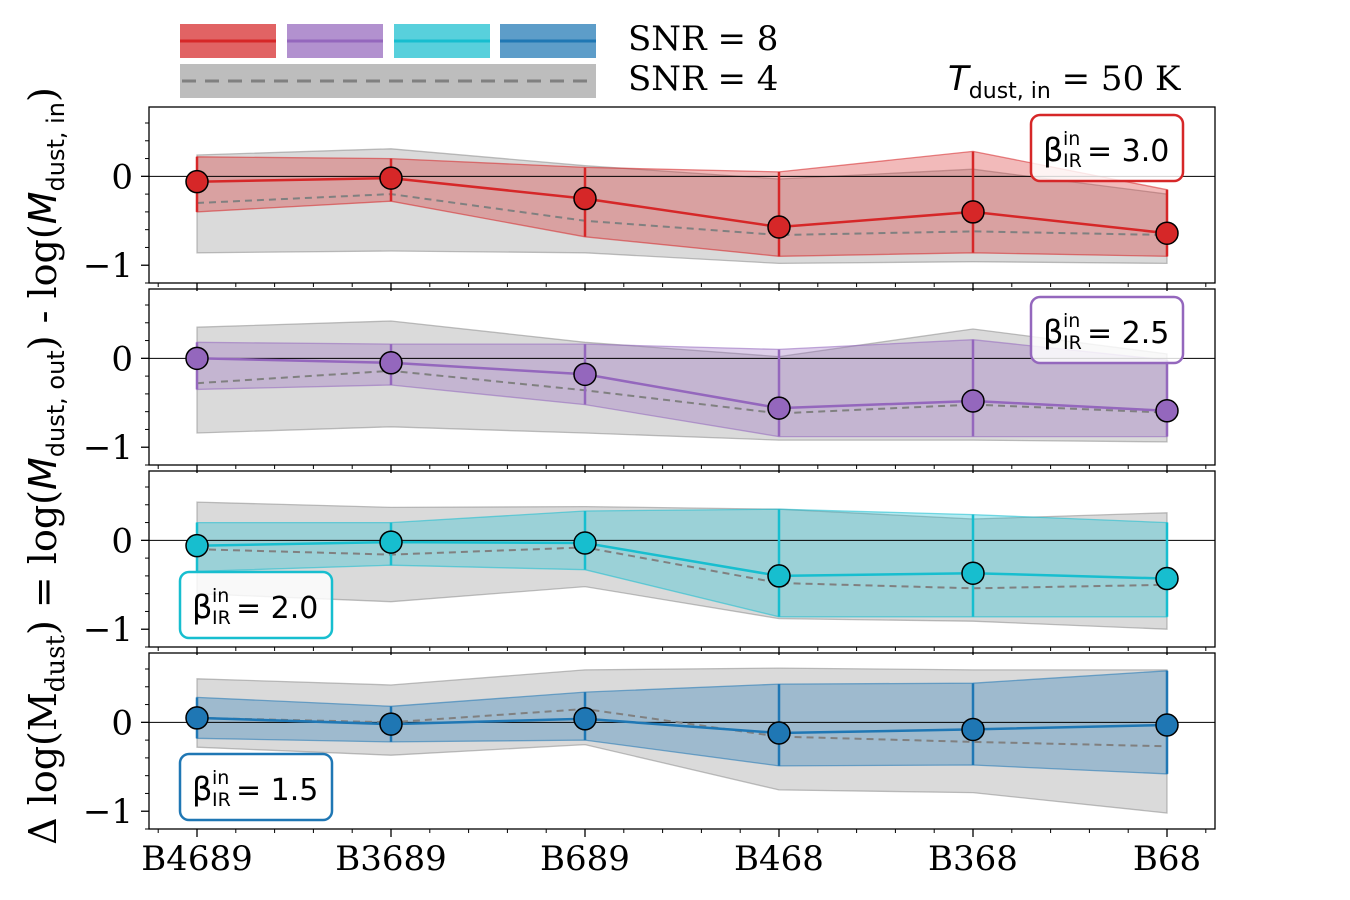 The image size is (1350, 900). I want to click on x-tick-label: B689, so click(585, 859).